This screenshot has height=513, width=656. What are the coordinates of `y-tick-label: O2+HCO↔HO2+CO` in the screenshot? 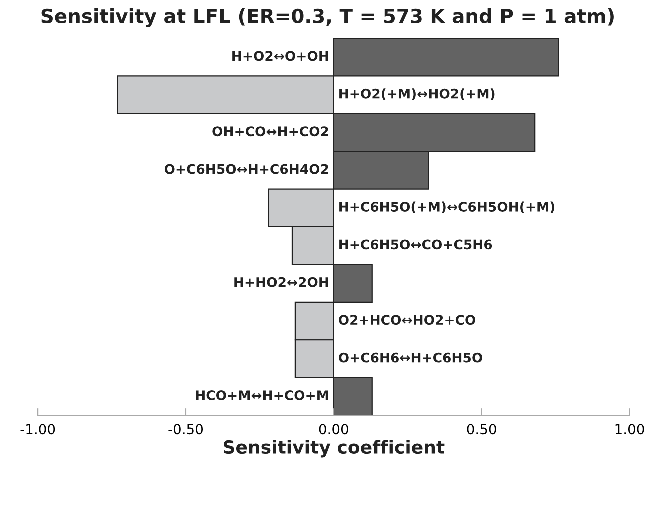 It's located at (407, 320).